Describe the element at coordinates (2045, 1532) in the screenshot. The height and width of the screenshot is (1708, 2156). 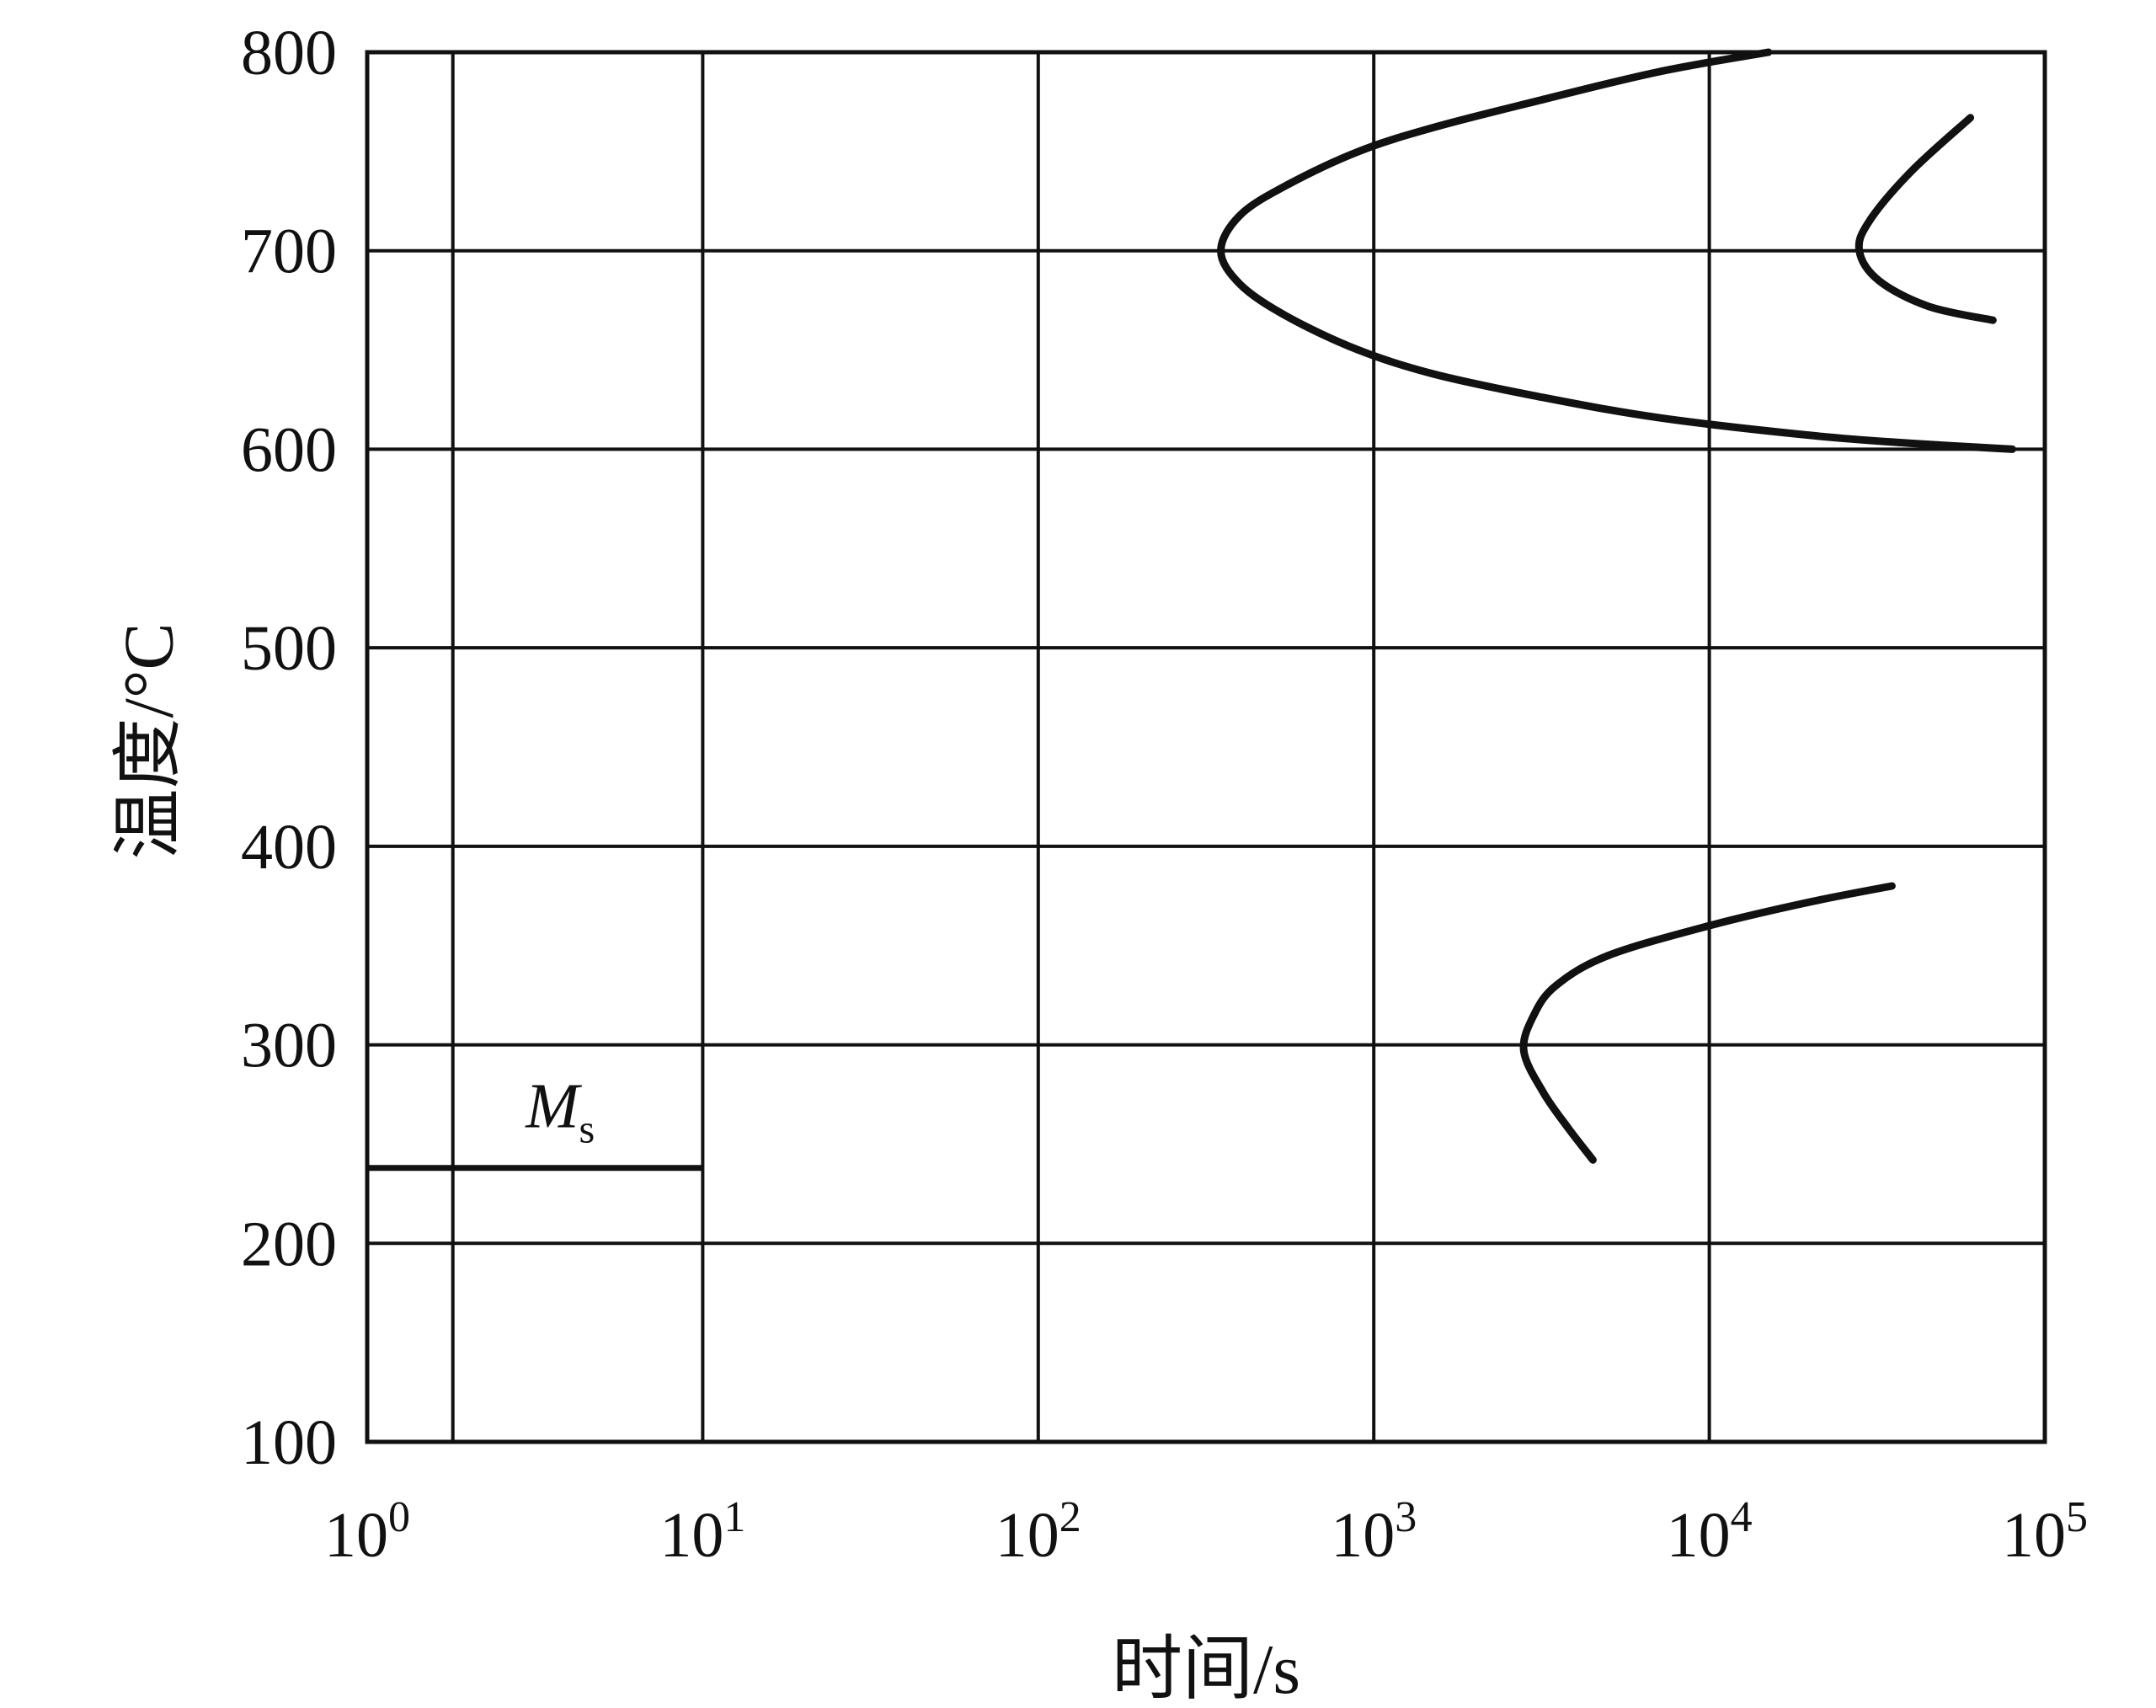
I see `x-tick-label-5: 10⁵` at that location.